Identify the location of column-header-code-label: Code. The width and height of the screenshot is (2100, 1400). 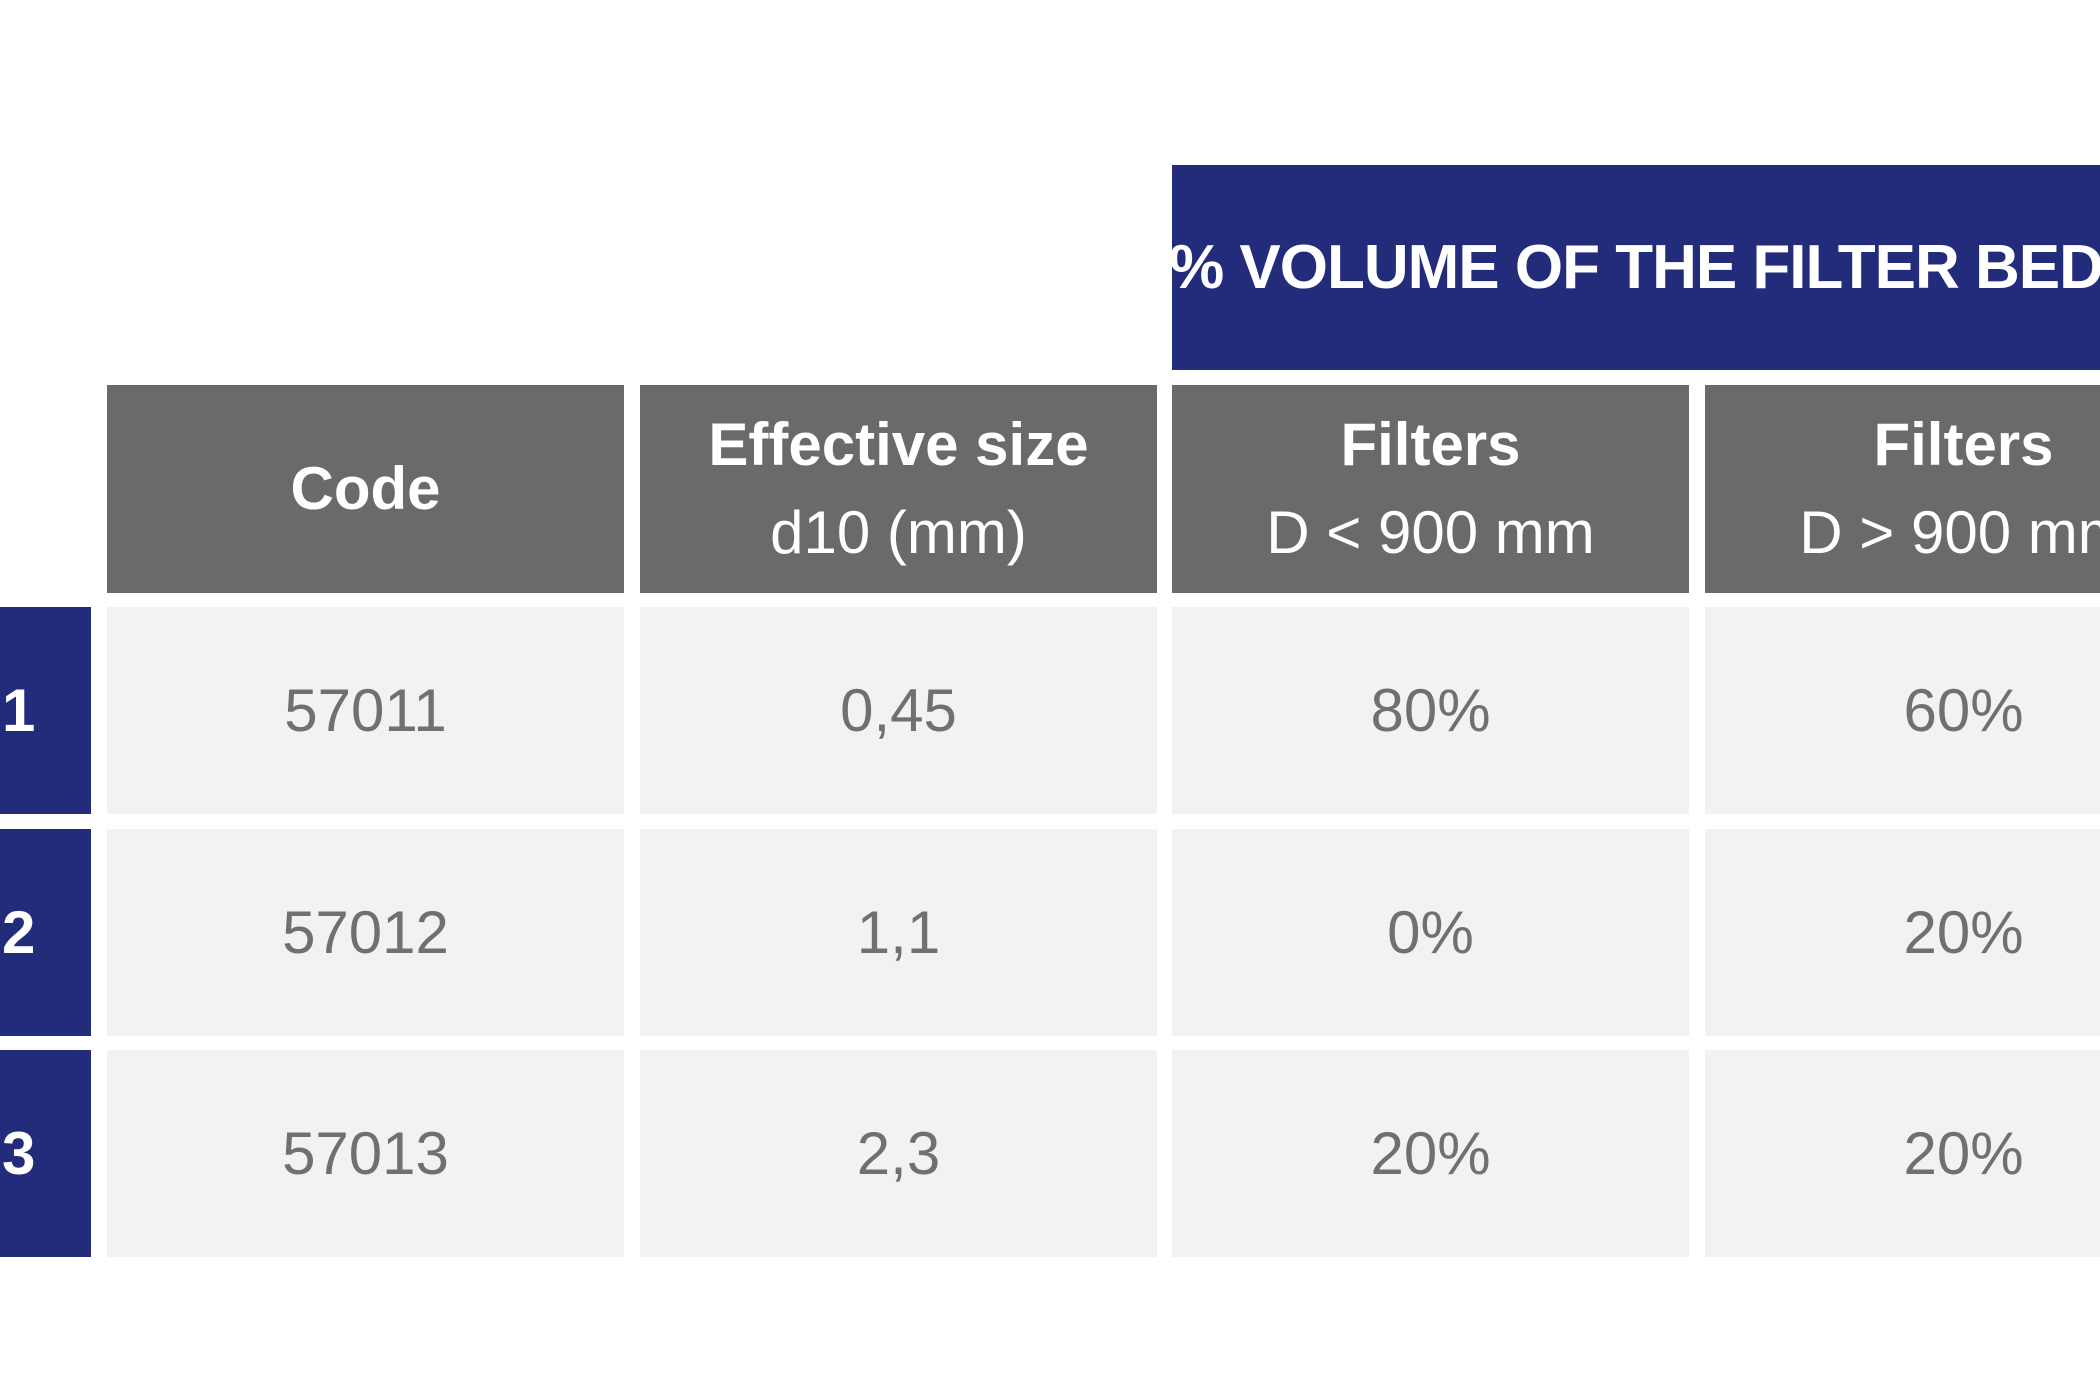
(365, 488).